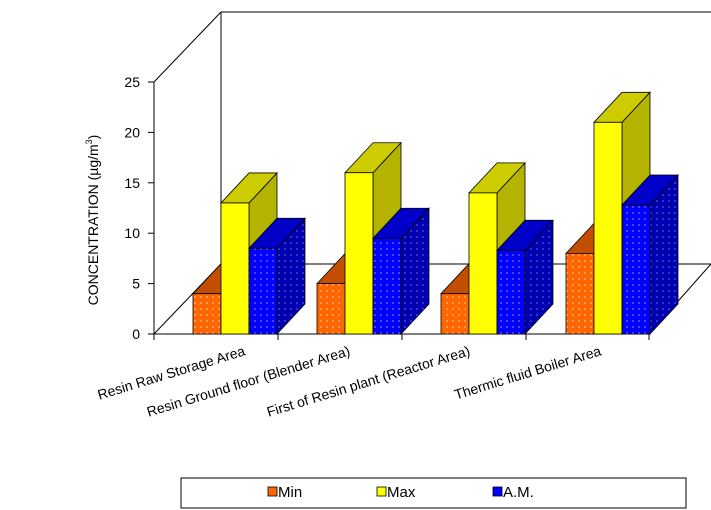 The width and height of the screenshot is (711, 510). Describe the element at coordinates (132, 132) in the screenshot. I see `y-tick-label: 20` at that location.